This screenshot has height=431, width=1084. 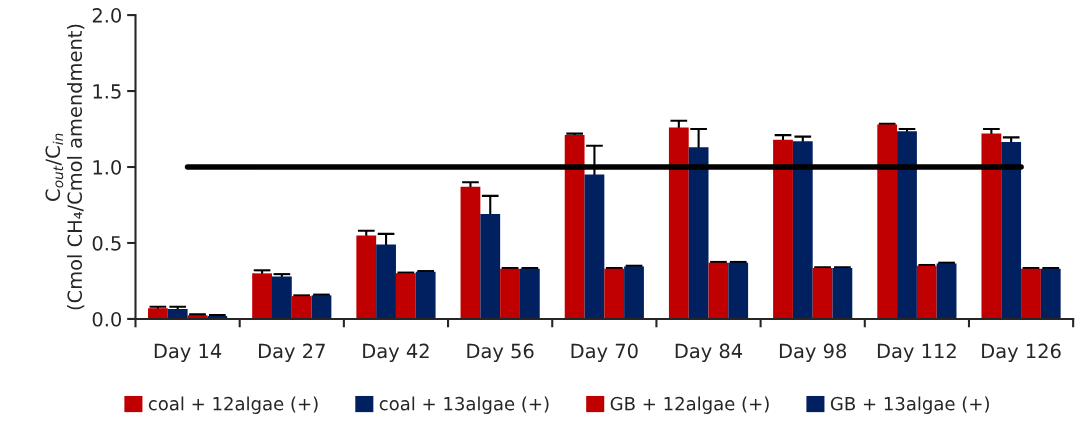 What do you see at coordinates (106, 243) in the screenshot?
I see `y-tick-label: 0.5` at bounding box center [106, 243].